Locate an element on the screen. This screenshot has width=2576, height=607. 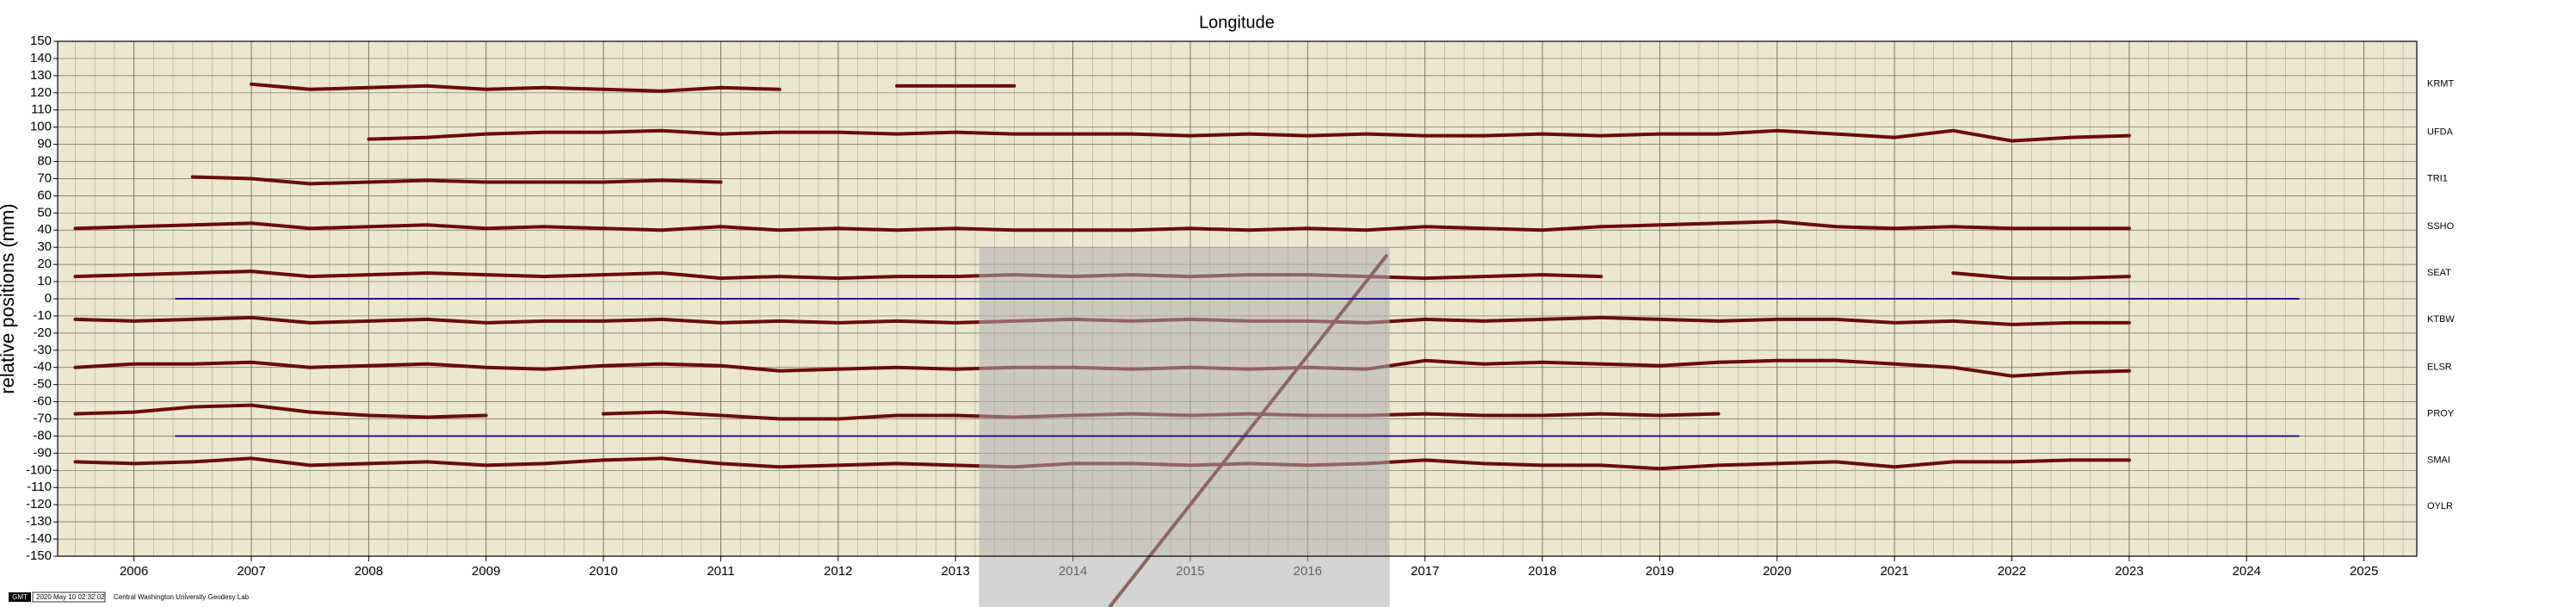
x-tick-label: 2021 is located at coordinates (1894, 571).